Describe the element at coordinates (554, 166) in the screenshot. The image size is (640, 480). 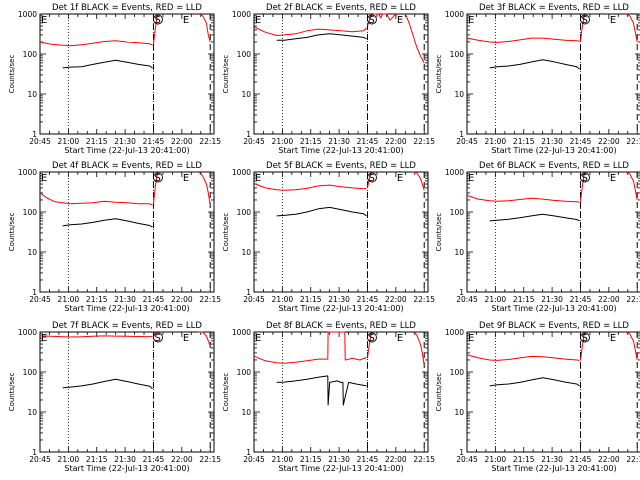
I see `chart-title: Det 6f BLACK = Events, RED = LLD` at that location.